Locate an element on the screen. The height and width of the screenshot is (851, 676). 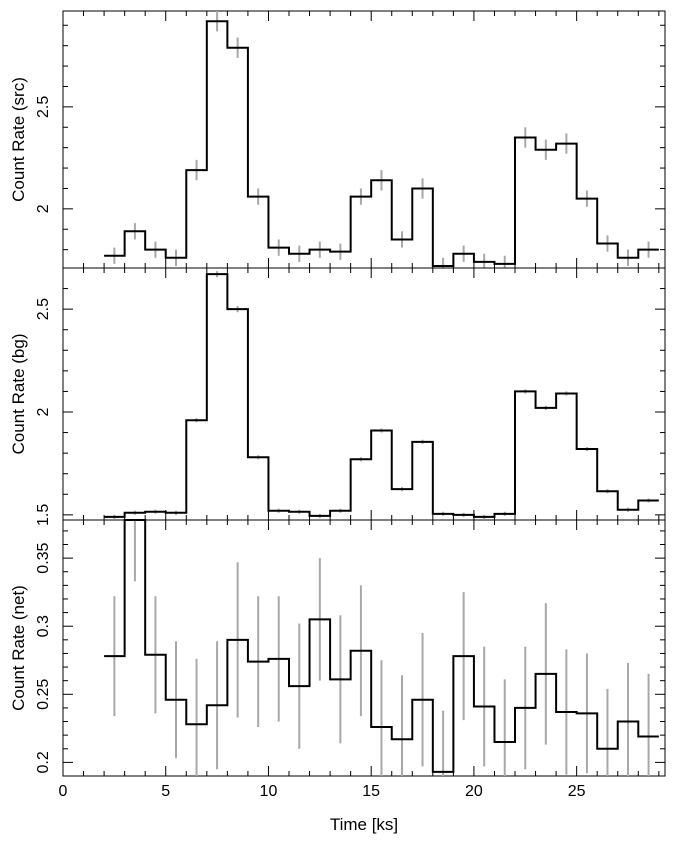
y-axis-label: Count Rate (src) is located at coordinates (18, 139).